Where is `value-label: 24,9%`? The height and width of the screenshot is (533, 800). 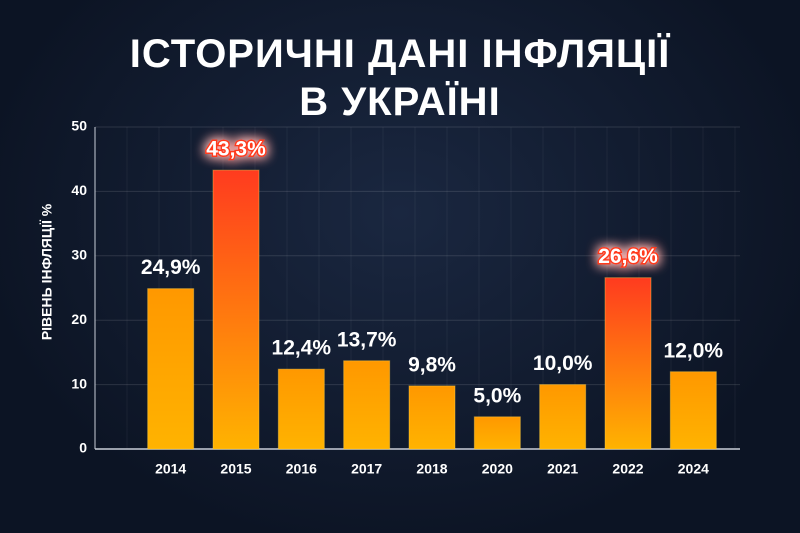 value-label: 24,9% is located at coordinates (171, 267).